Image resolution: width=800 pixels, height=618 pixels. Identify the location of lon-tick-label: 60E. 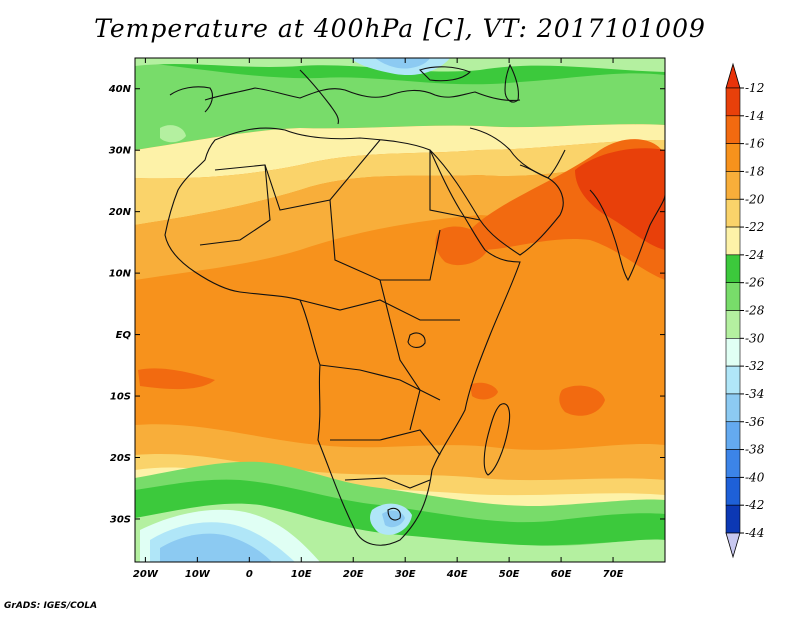
(561, 574).